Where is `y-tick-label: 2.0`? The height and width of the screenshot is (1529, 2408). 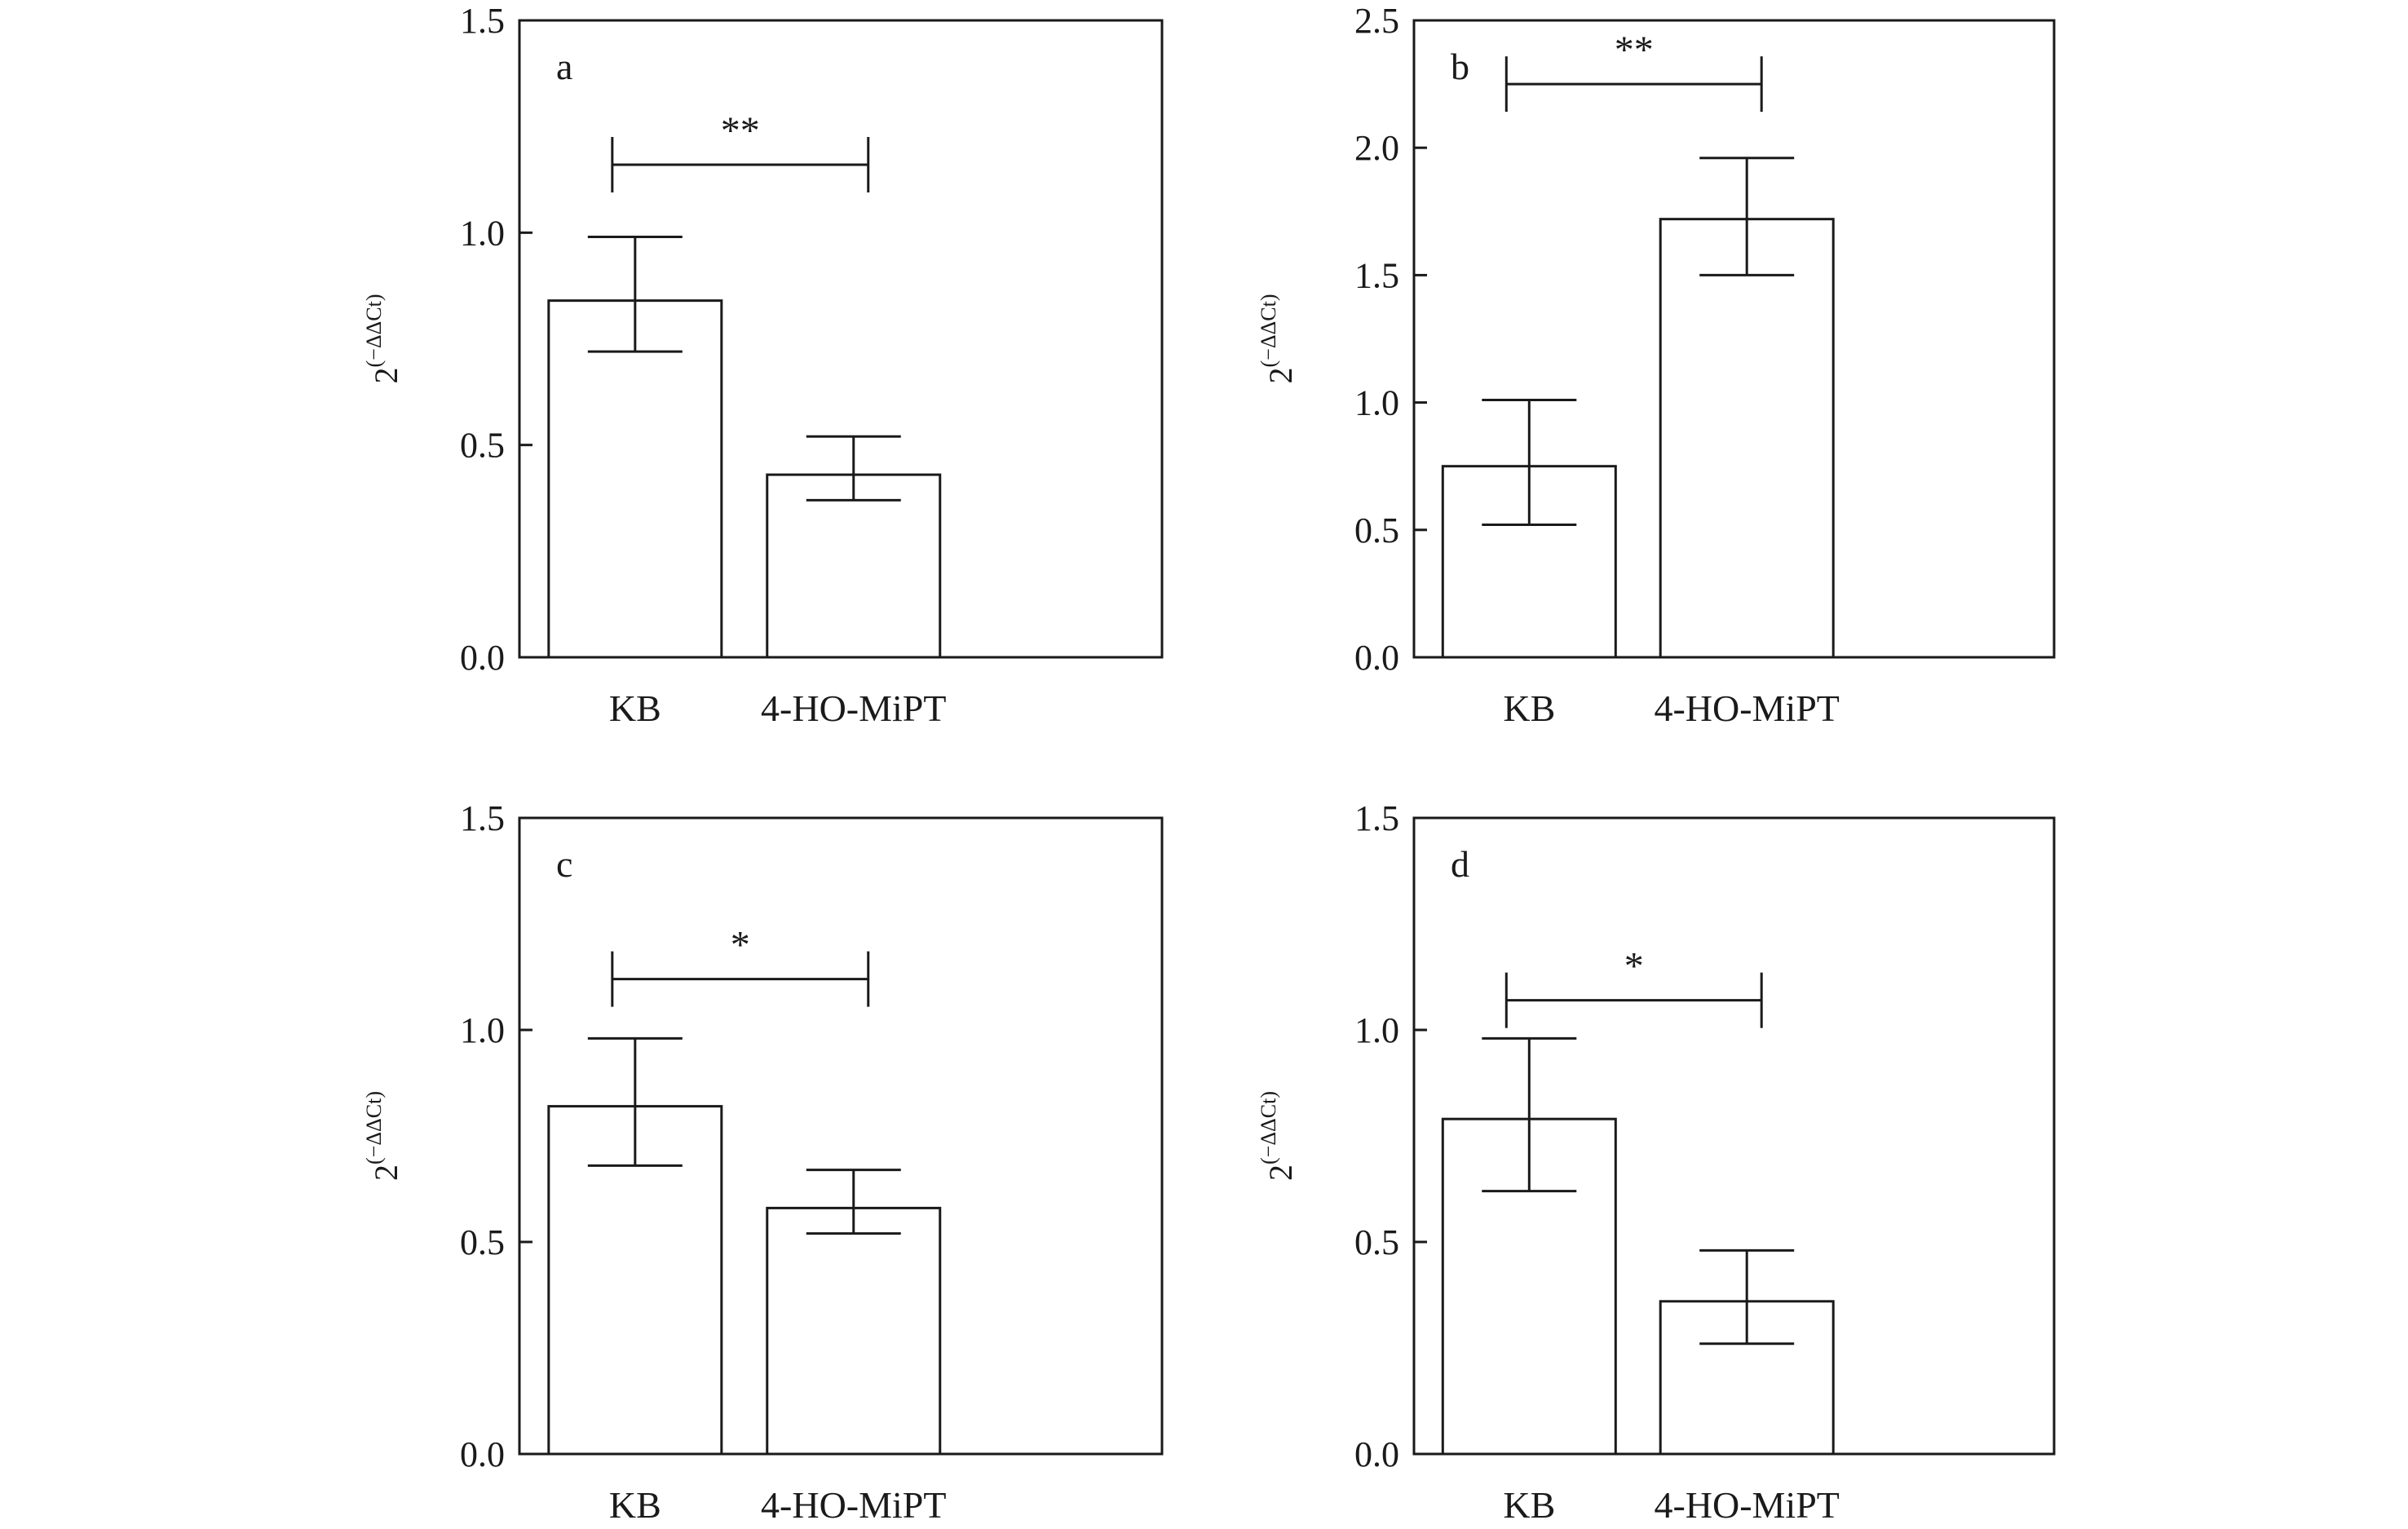 y-tick-label: 2.0 is located at coordinates (1376, 148).